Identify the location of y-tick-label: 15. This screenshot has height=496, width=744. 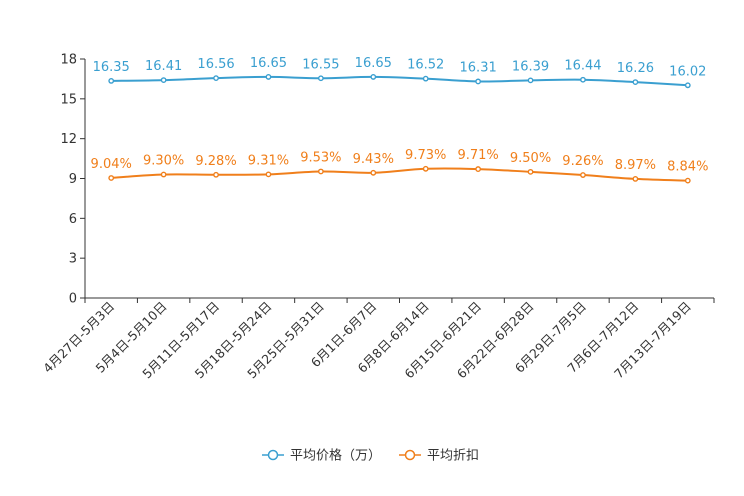
(68, 99).